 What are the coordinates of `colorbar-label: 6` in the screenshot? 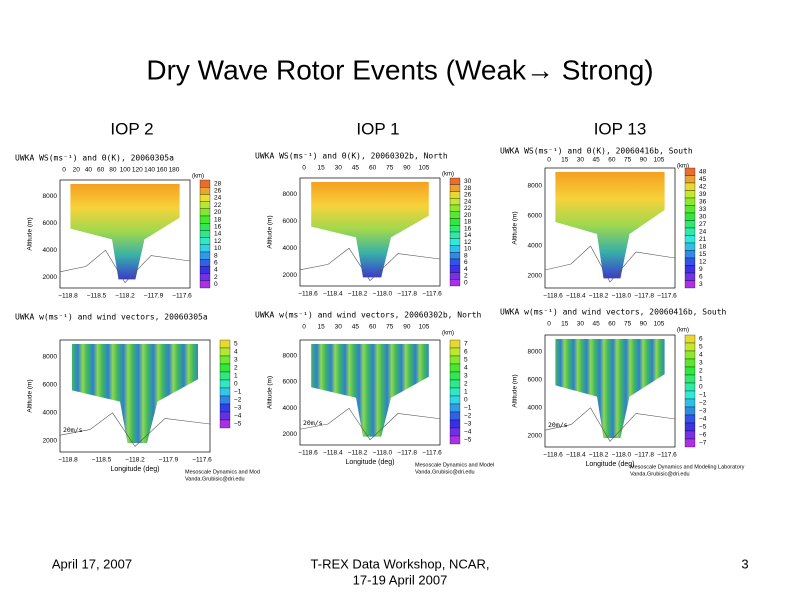 It's located at (466, 352).